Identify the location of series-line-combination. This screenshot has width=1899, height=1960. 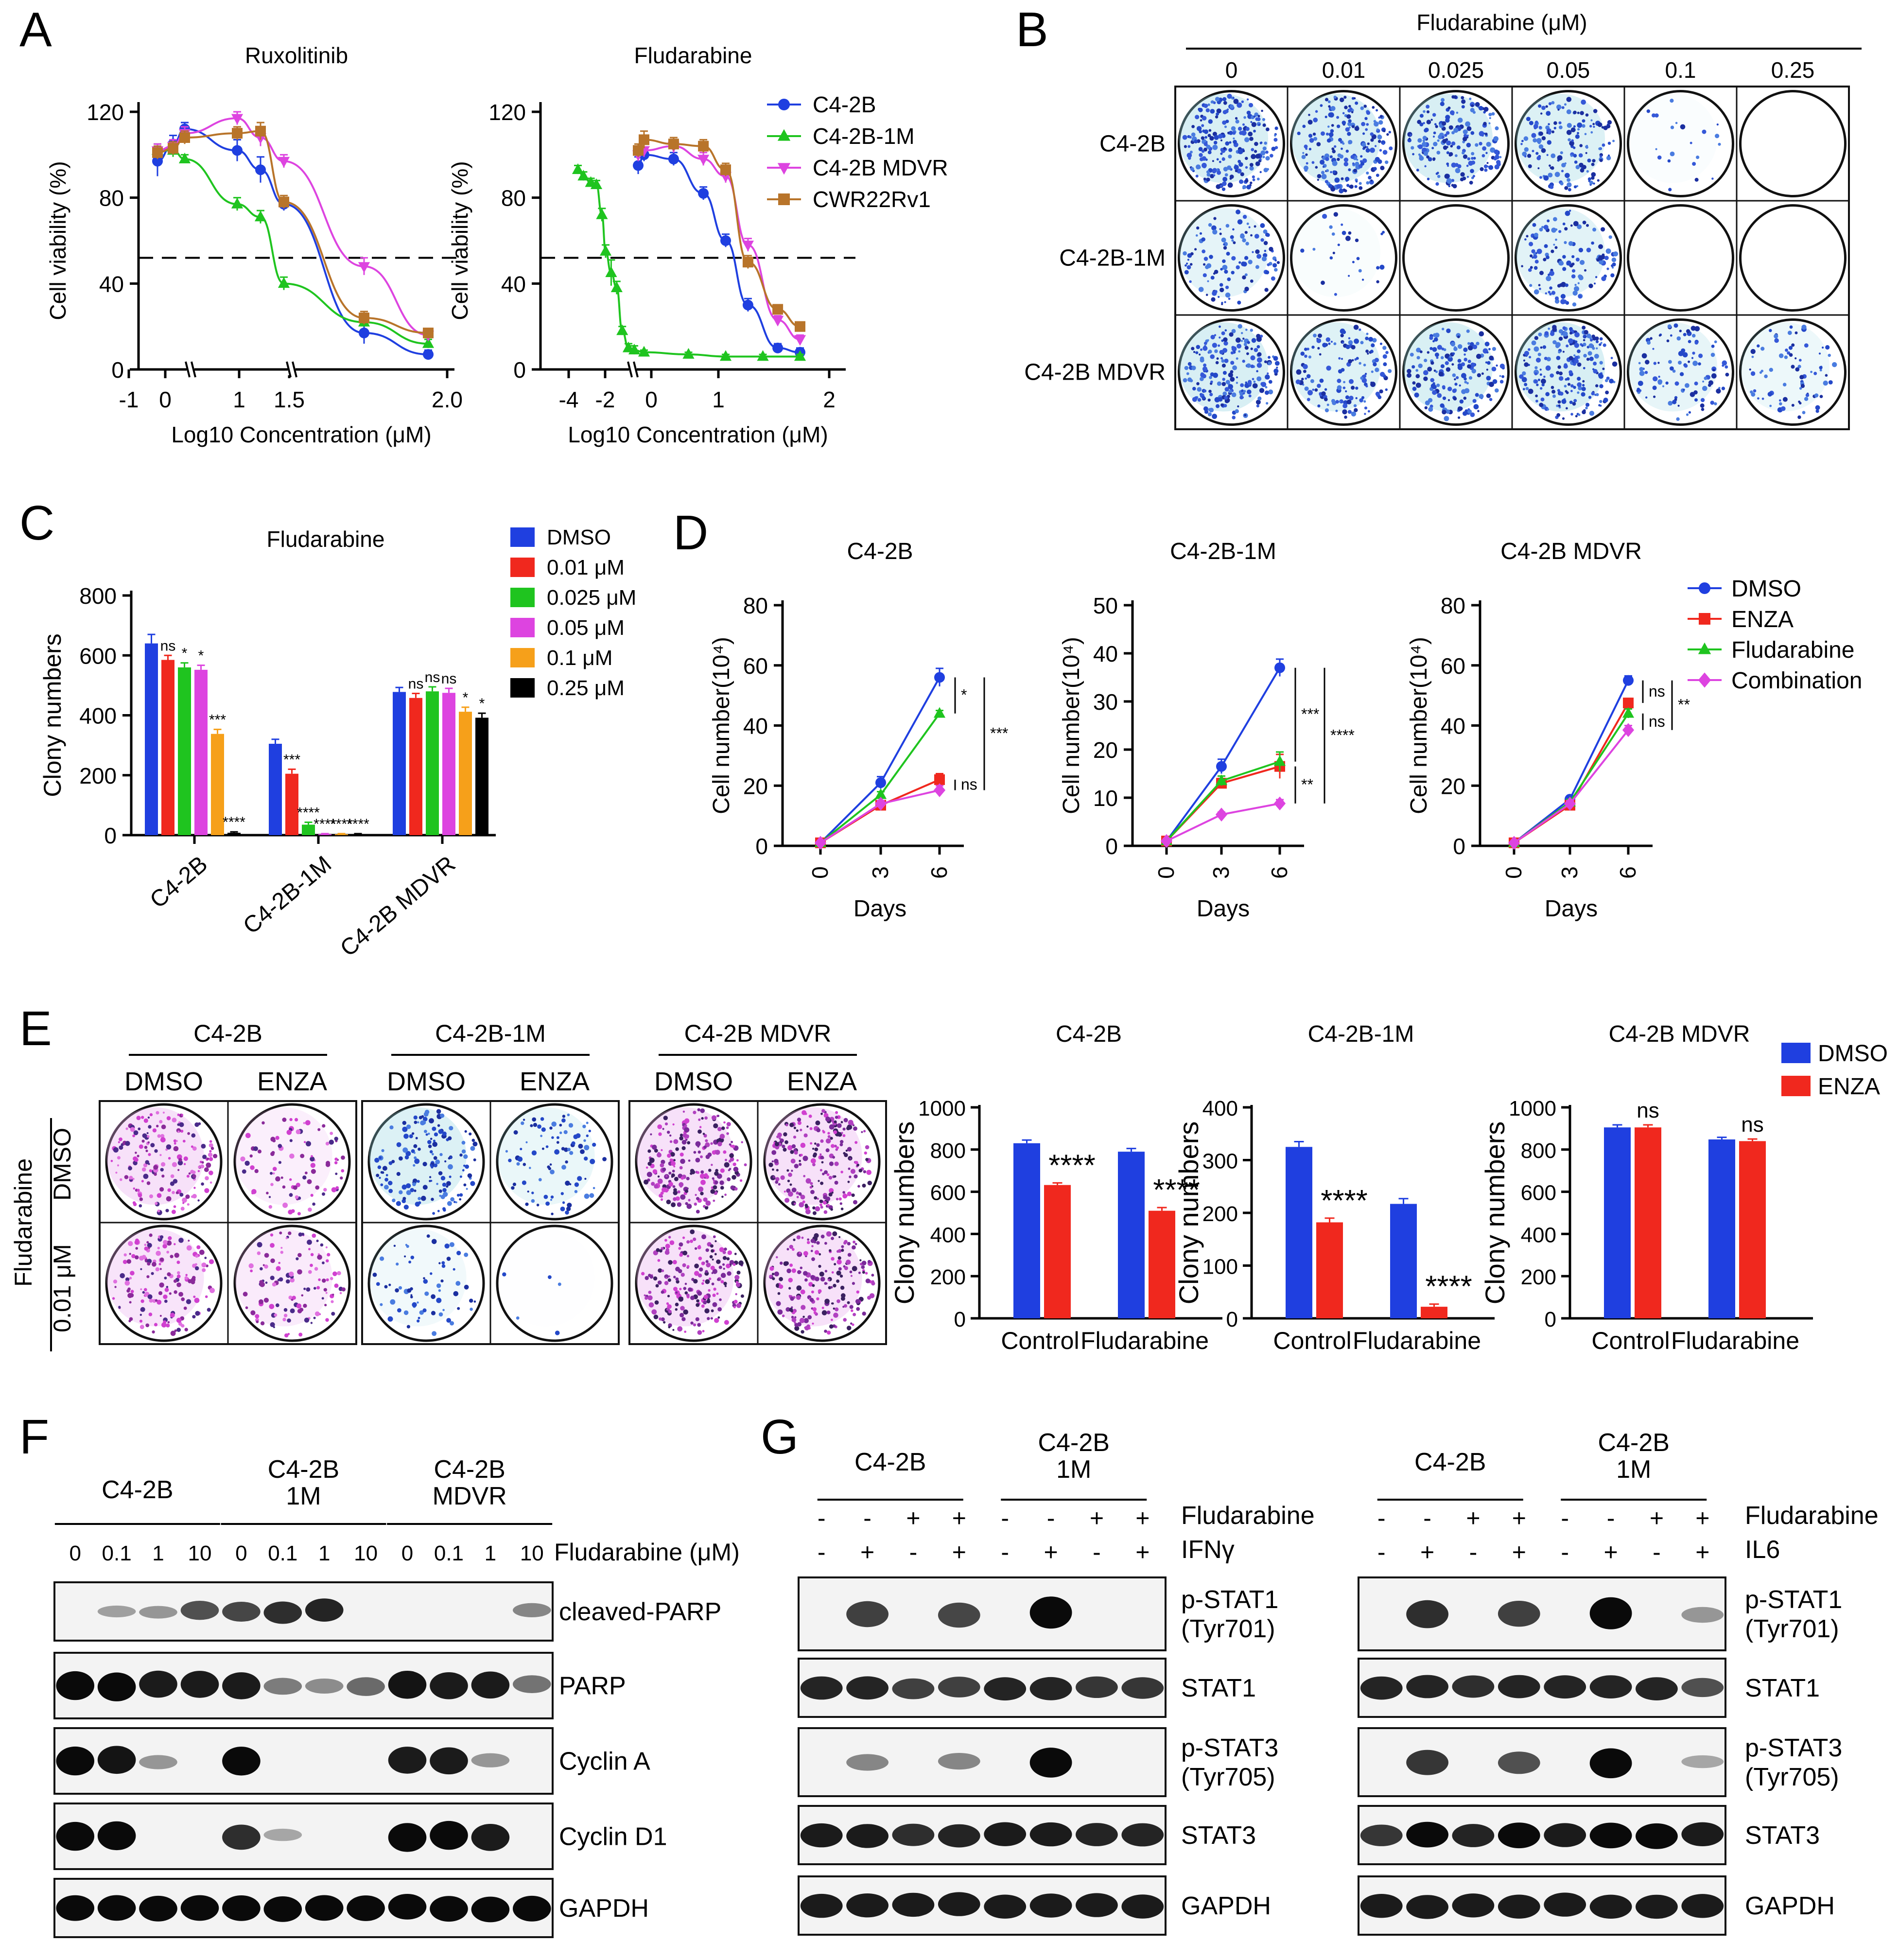
(1571, 786).